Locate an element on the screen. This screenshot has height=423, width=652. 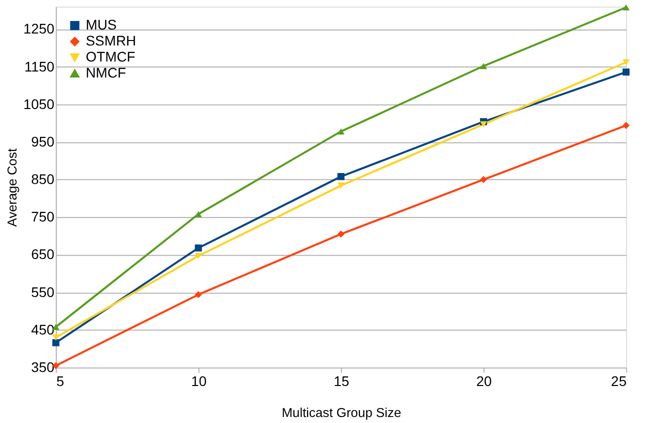
x-tick-label: 10 is located at coordinates (199, 380).